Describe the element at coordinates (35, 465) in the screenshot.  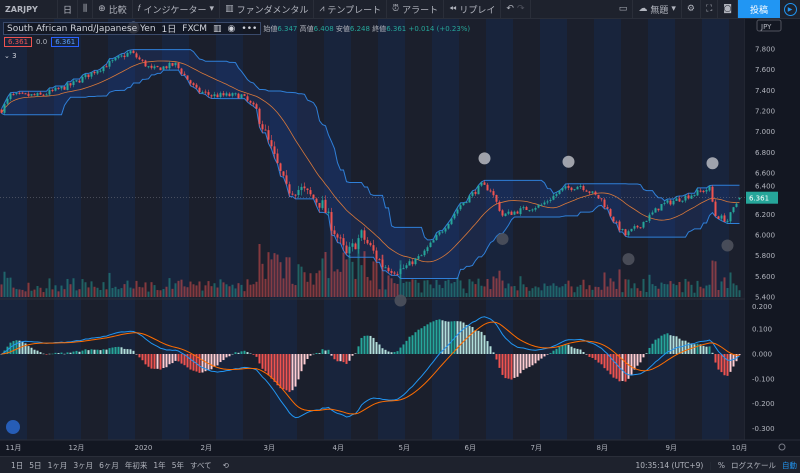
I see `range-5d: 5日` at that location.